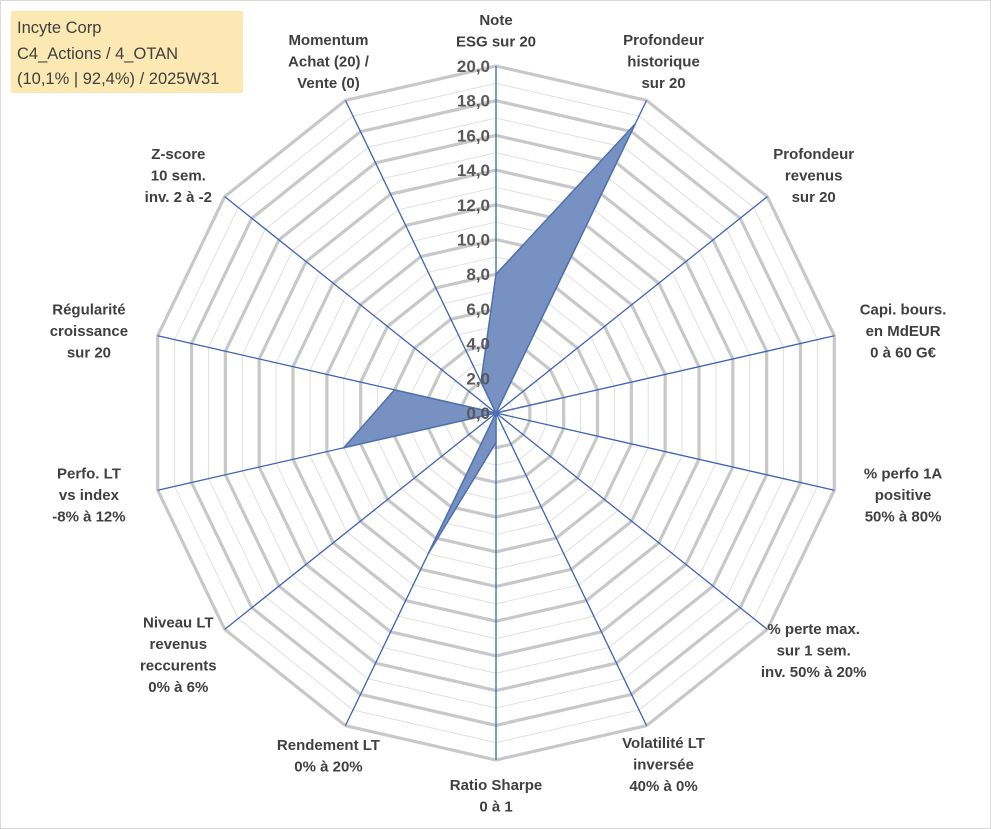 Image resolution: width=991 pixels, height=829 pixels. I want to click on category-label: Profondeur revenus sur 20, so click(813, 176).